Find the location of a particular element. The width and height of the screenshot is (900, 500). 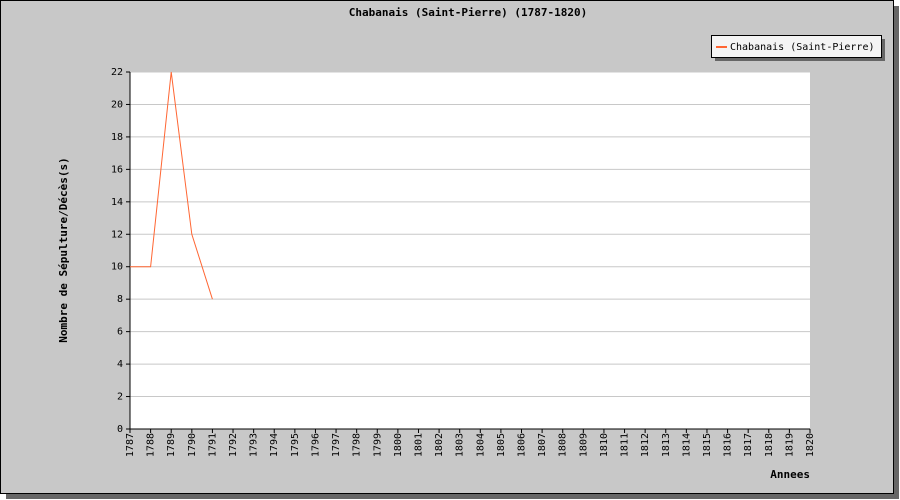

x-tick-label: 1790 is located at coordinates (192, 445).